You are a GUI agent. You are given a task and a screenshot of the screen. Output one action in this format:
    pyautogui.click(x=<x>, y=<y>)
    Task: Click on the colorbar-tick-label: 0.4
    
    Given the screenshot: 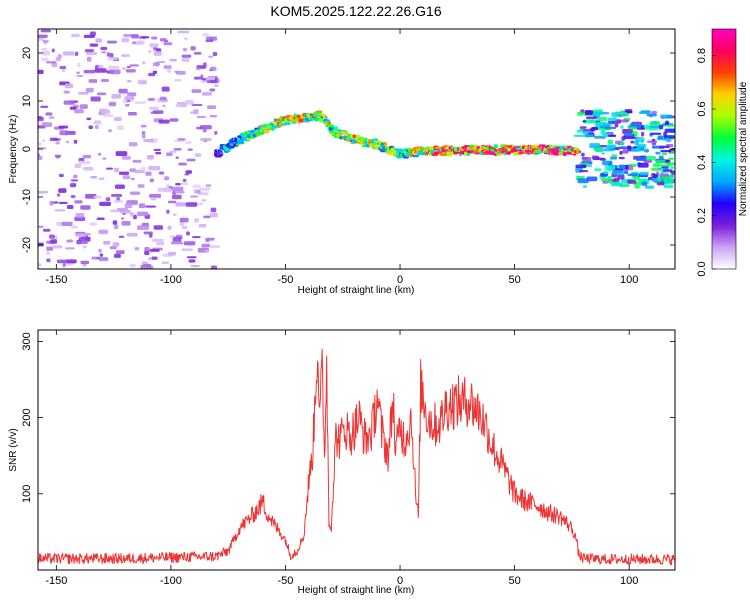 What is the action you would take?
    pyautogui.click(x=702, y=162)
    